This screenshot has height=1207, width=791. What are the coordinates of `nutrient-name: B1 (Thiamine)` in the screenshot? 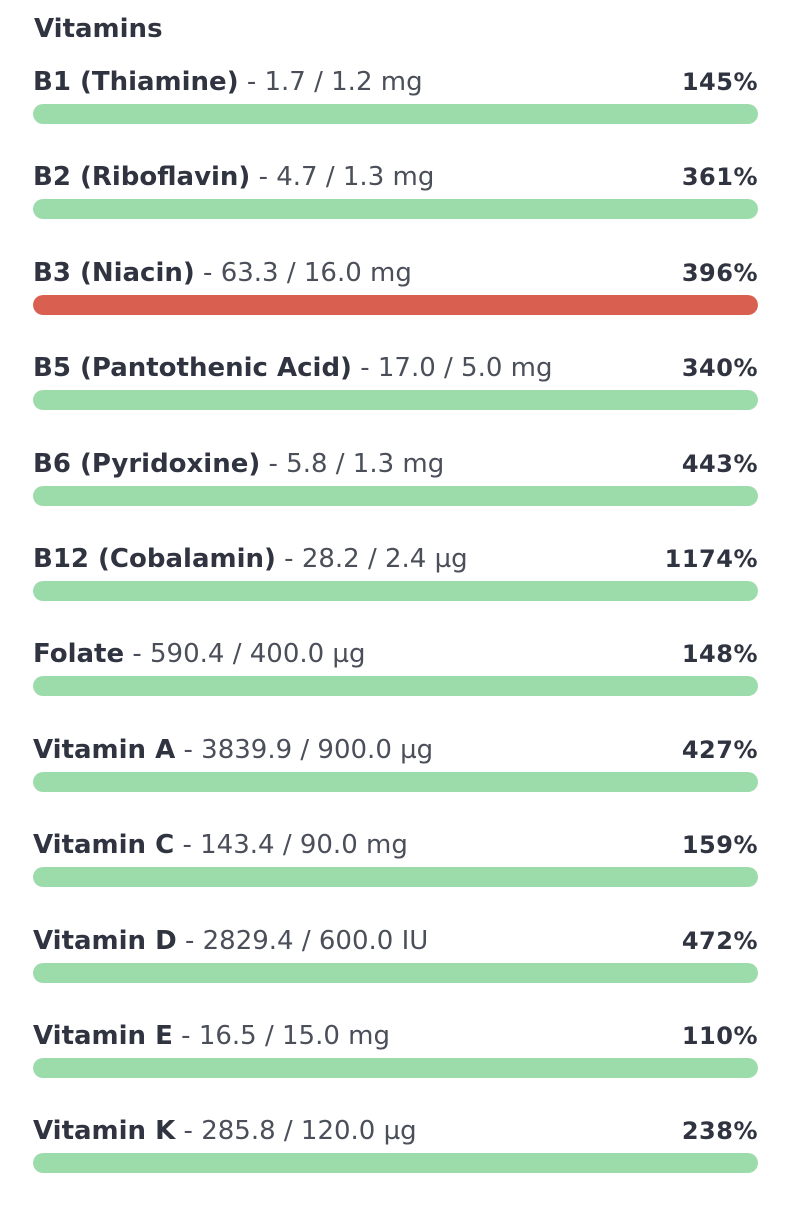 It's located at (136, 82).